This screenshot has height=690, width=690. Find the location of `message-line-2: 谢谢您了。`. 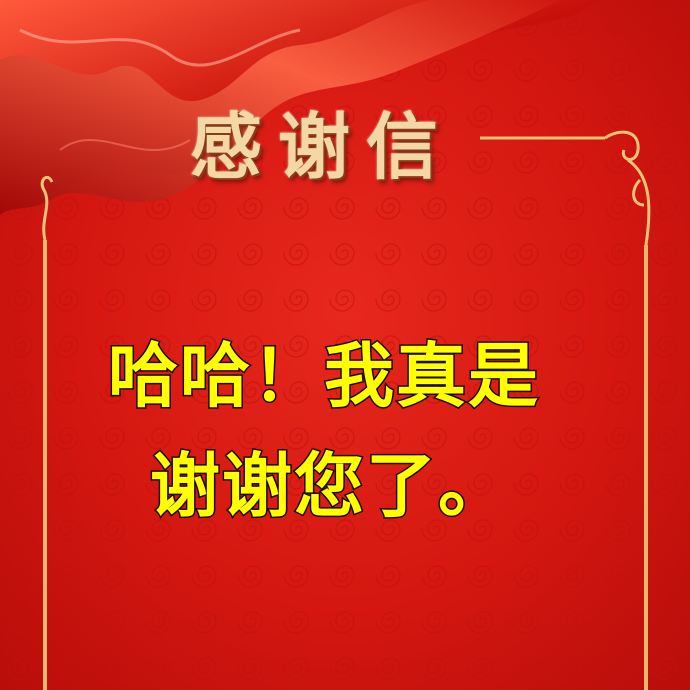

message-line-2: 谢谢您了。 is located at coordinates (329, 486).